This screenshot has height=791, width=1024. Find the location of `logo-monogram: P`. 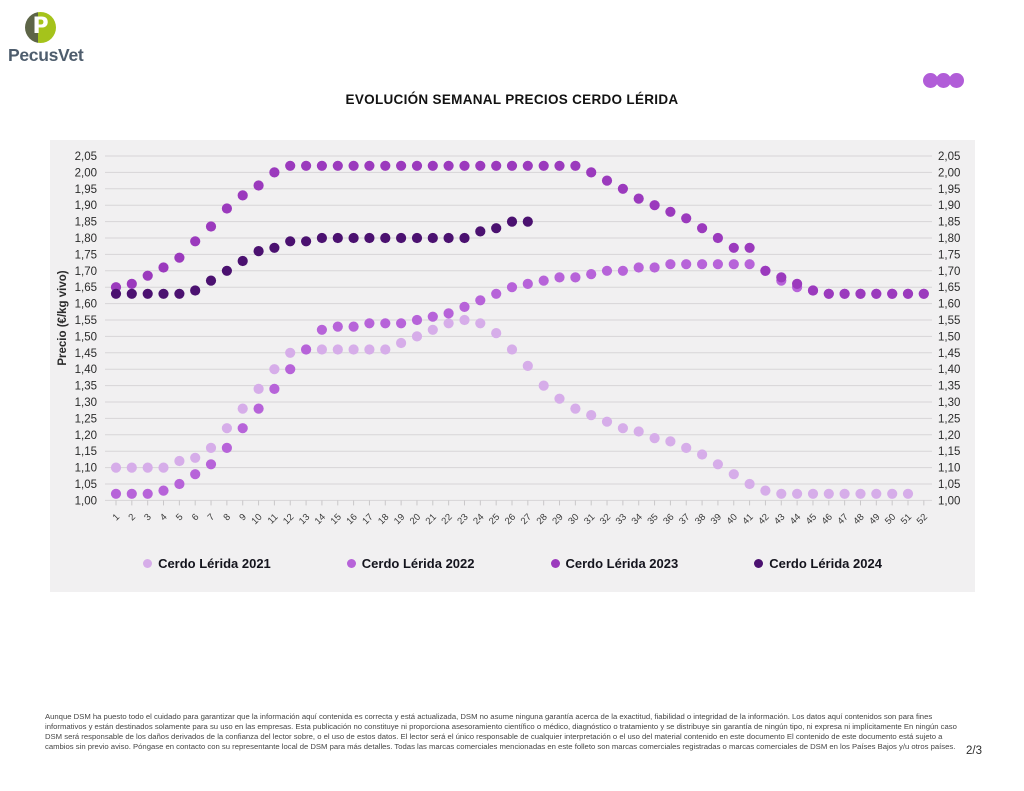

logo-monogram: P is located at coordinates (40, 26).